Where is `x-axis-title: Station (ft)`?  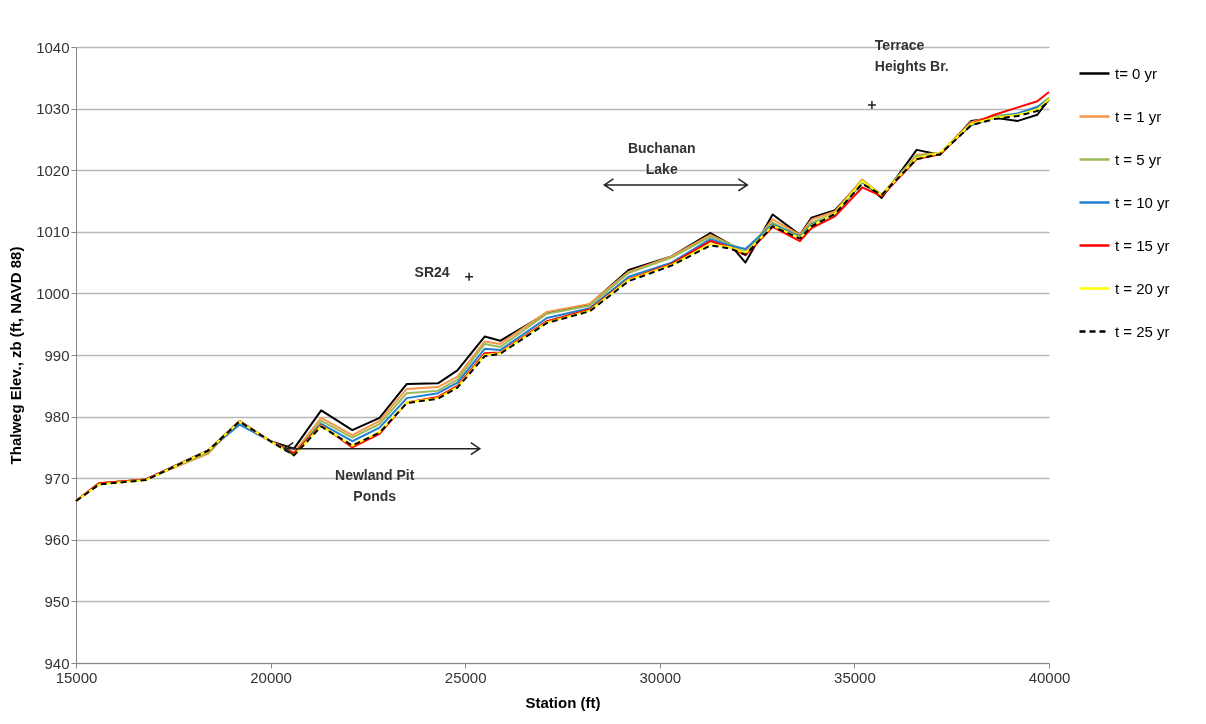
x-axis-title: Station (ft) is located at coordinates (563, 702).